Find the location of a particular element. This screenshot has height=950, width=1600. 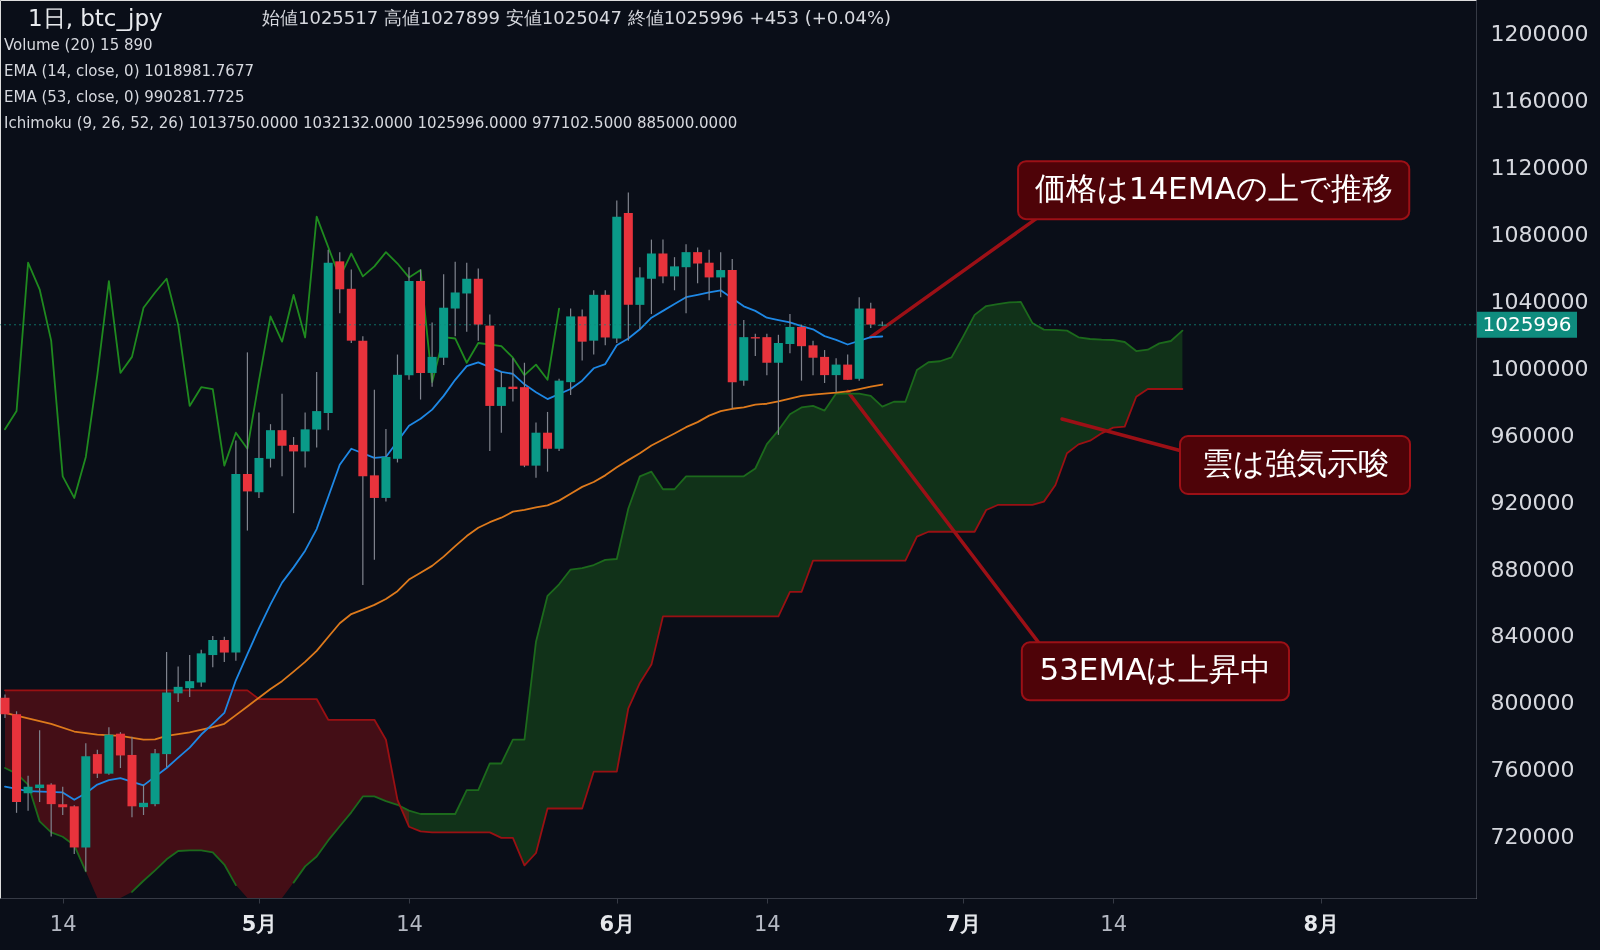

annotation: Volume (20) 15 890 is located at coordinates (78, 45).